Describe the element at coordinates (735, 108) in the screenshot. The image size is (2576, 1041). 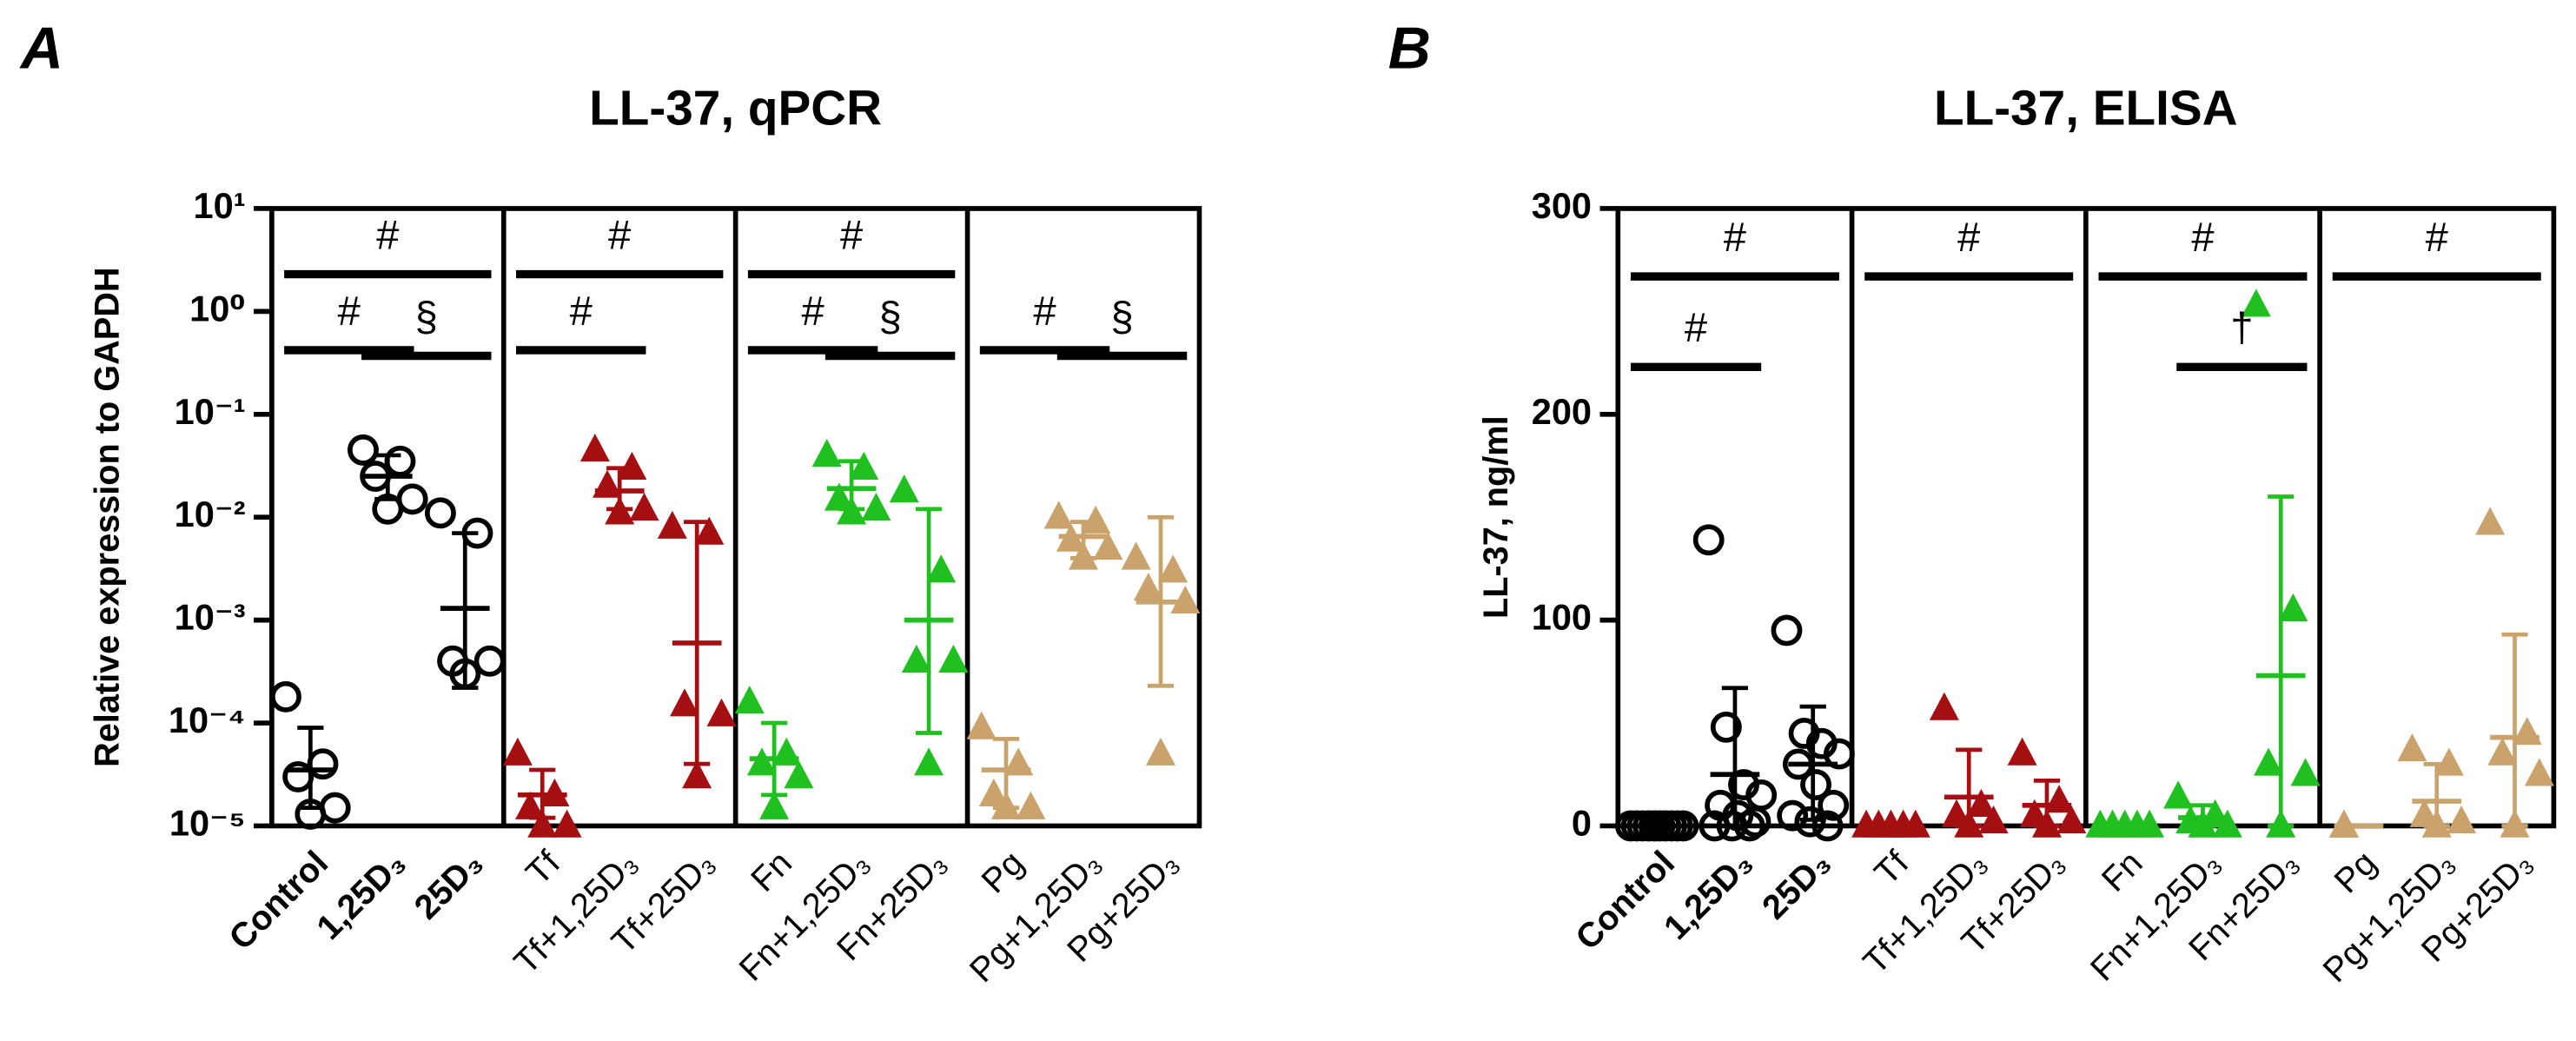
I see `chart-title: LL-37, qPCR` at that location.